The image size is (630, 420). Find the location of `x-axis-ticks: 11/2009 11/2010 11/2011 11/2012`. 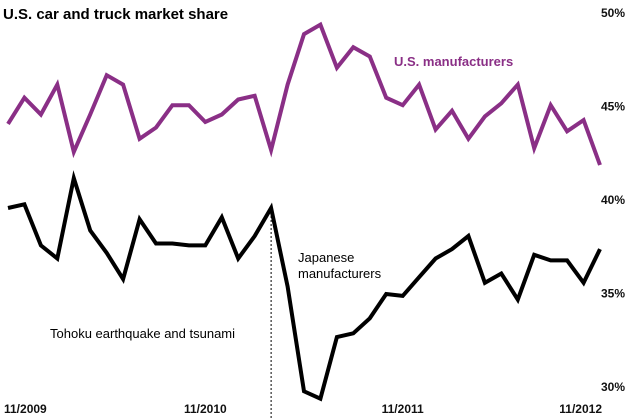

x-axis-ticks: 11/2009 11/2010 11/2011 11/2012 is located at coordinates (303, 409).